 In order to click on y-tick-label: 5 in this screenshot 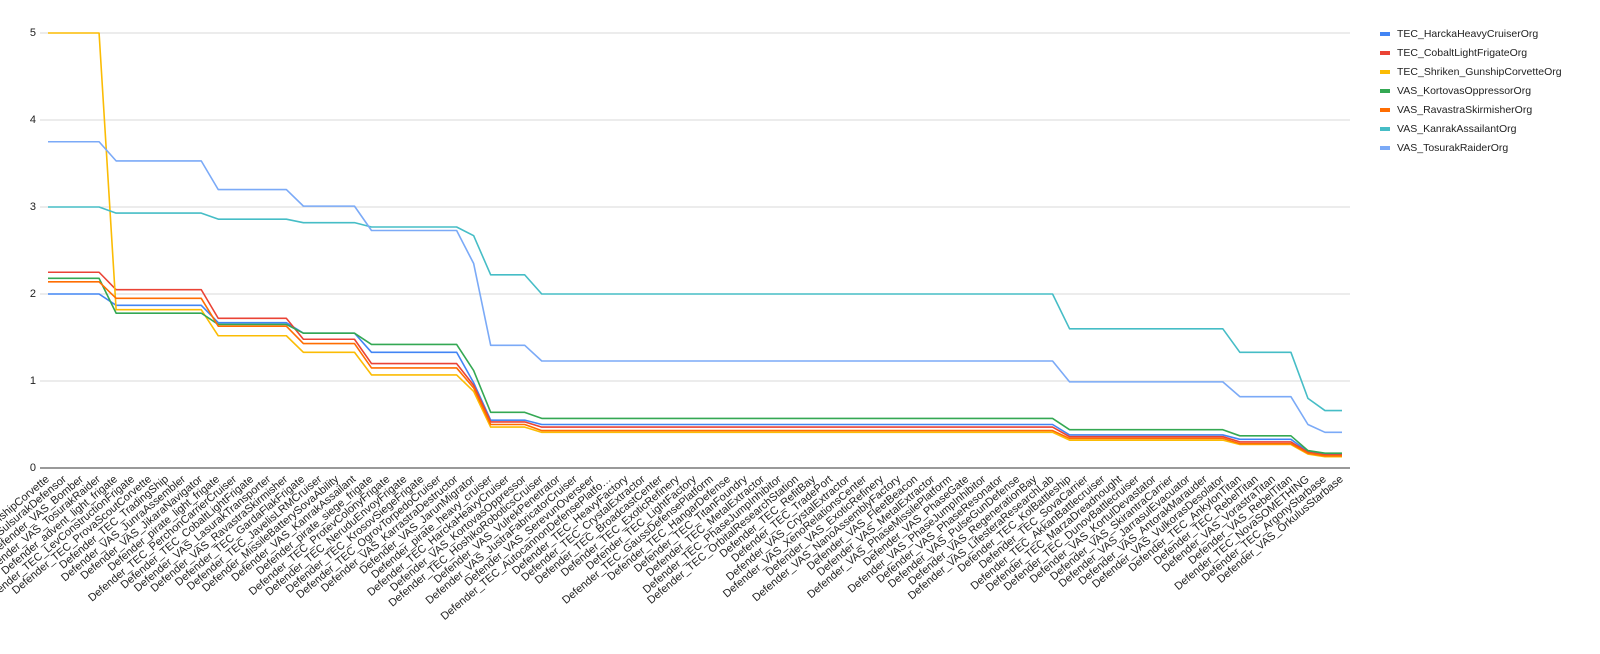, I will do `click(33, 33)`.